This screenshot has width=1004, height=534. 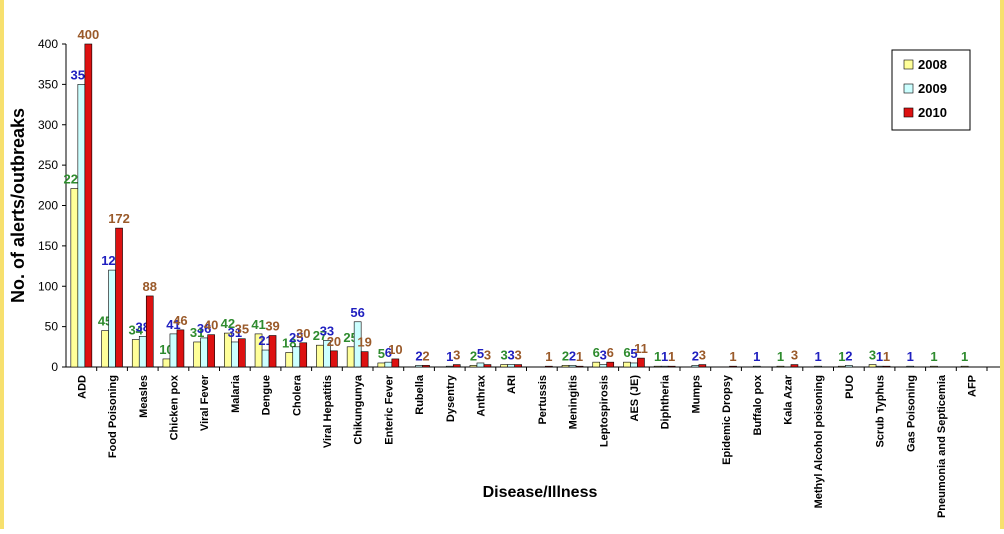 I want to click on data-label-2008: 42, so click(x=228, y=323).